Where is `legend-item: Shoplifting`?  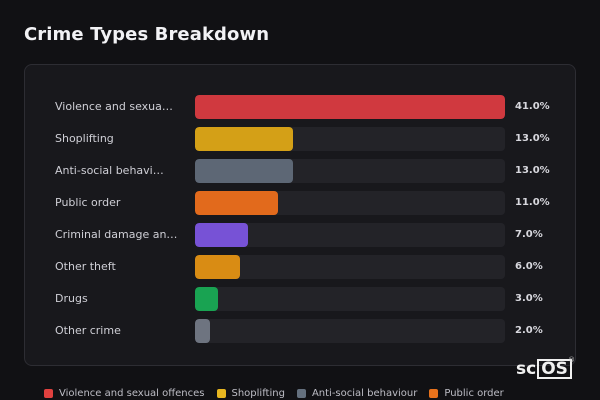 legend-item: Shoplifting is located at coordinates (250, 393).